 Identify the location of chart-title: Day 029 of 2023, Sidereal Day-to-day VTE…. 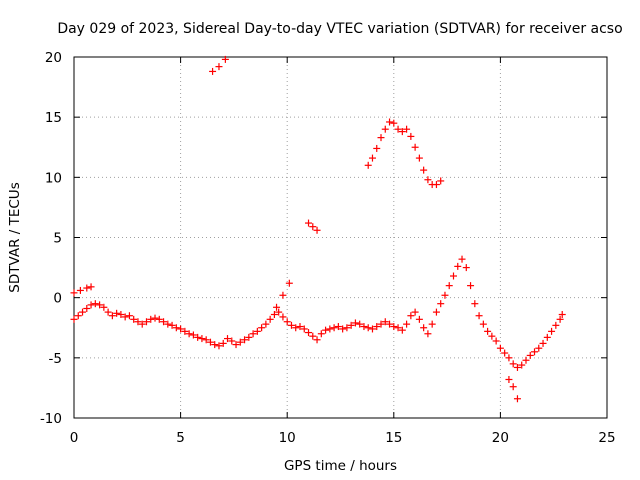
(339, 29).